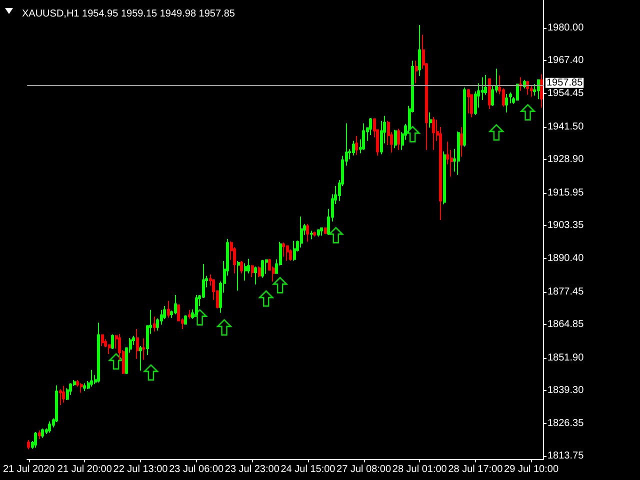 This screenshot has height=480, width=640. I want to click on x-tick-label: 28 Jul 17:00, so click(476, 469).